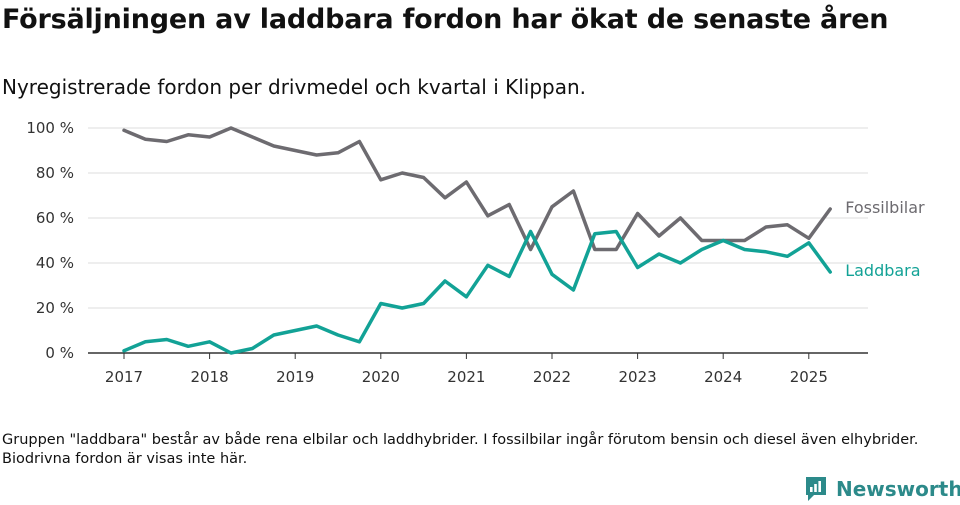  Describe the element at coordinates (552, 377) in the screenshot. I see `x-tick-label: 2022` at that location.